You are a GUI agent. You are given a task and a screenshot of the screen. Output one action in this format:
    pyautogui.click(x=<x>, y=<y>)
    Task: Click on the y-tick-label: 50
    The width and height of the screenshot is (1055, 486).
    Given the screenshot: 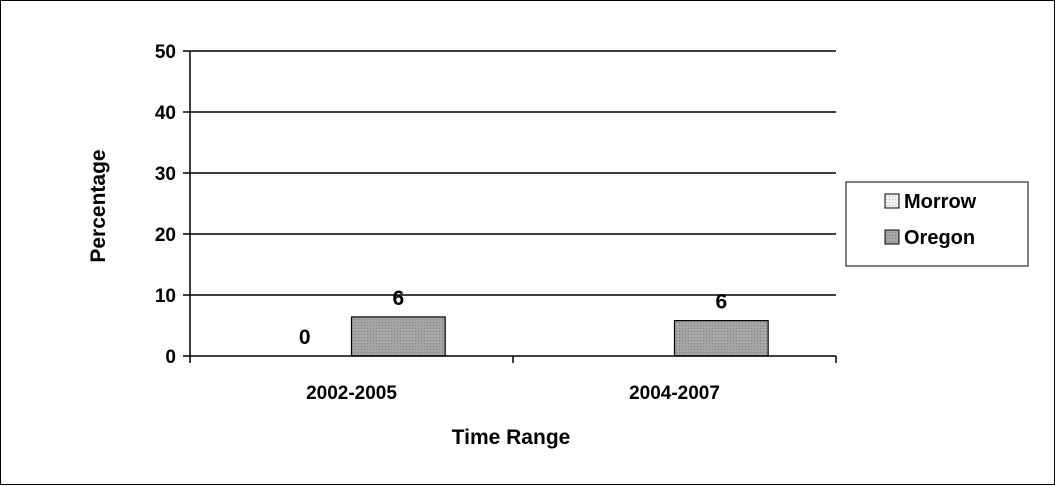 What is the action you would take?
    pyautogui.click(x=165, y=52)
    